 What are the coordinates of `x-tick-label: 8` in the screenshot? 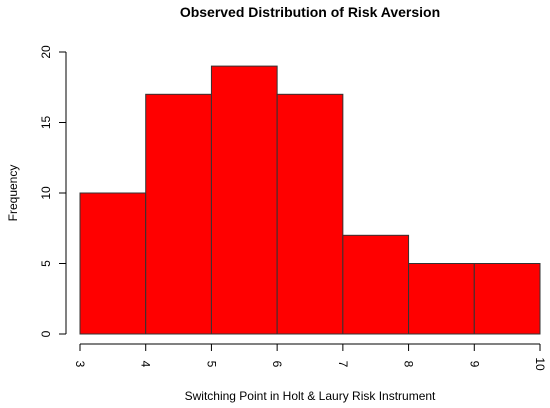 It's located at (409, 364).